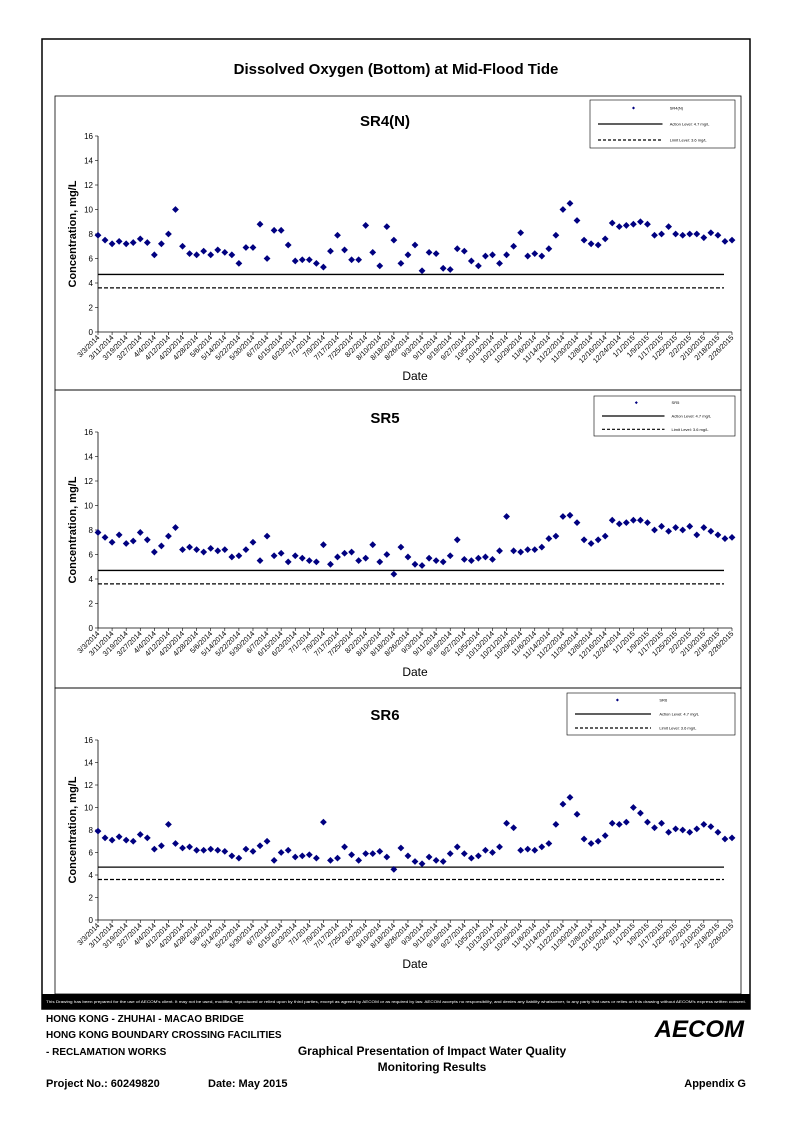 The height and width of the screenshot is (1123, 794). I want to click on y-axis-label: Concentration, mg/L, so click(73, 529).